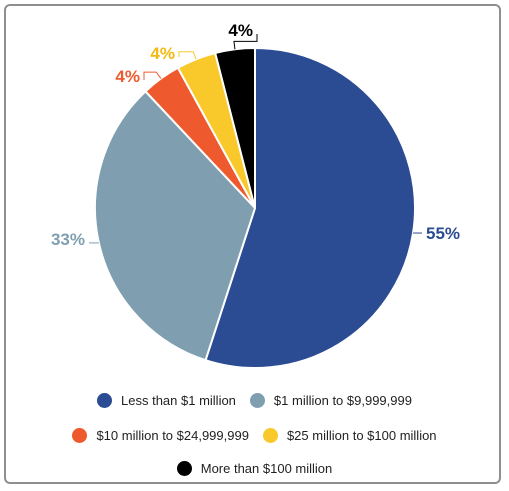 This screenshot has height=491, width=509. Describe the element at coordinates (178, 400) in the screenshot. I see `legend-label: Less than $1 million` at that location.